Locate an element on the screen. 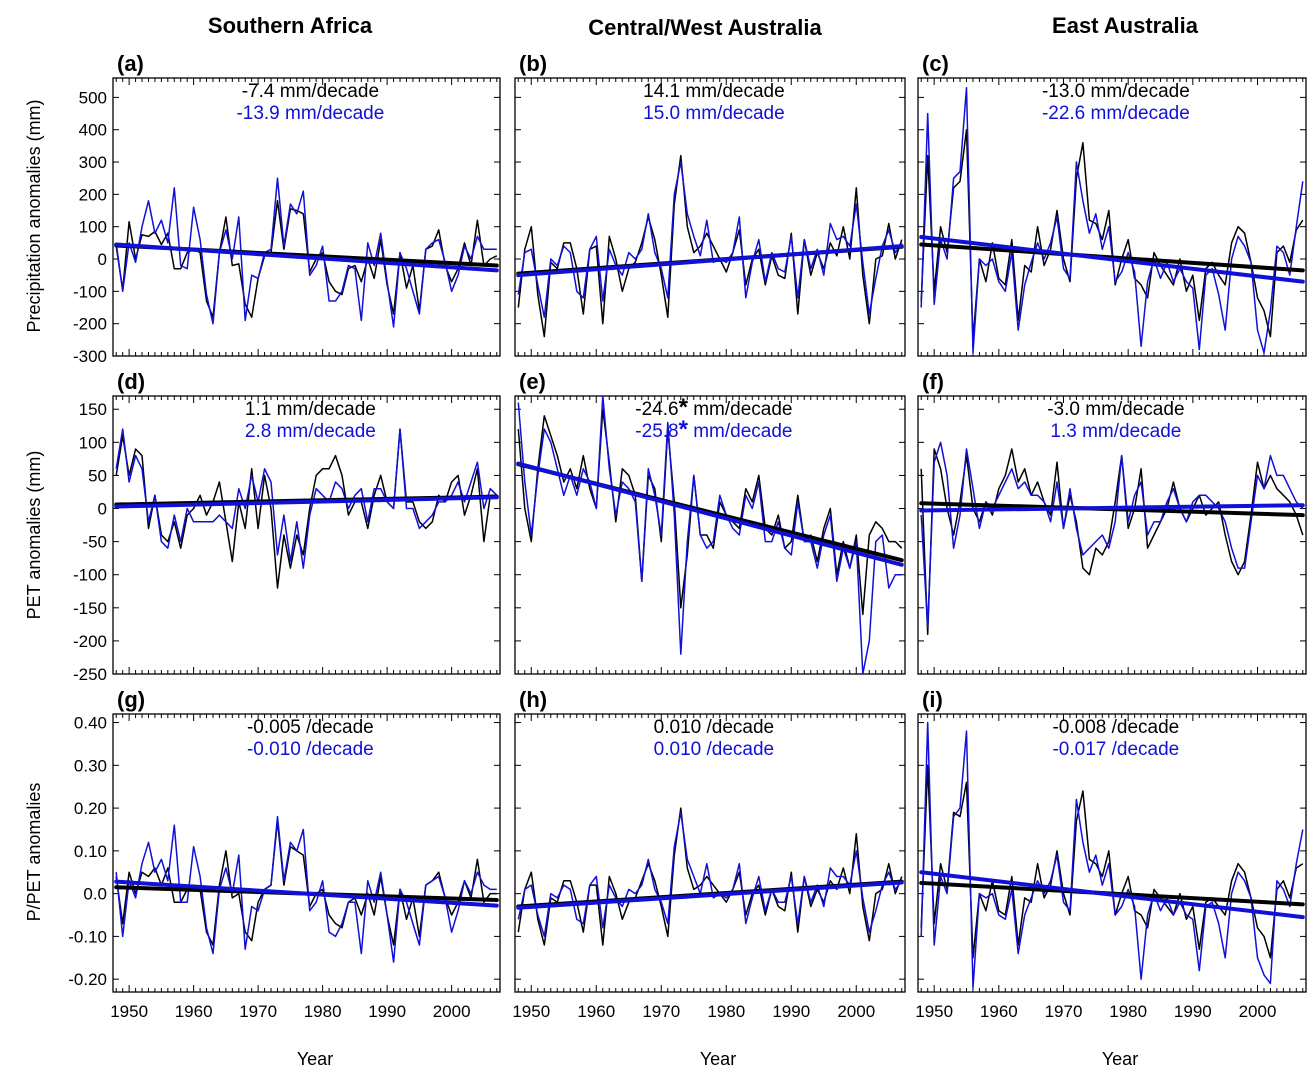 The height and width of the screenshot is (1071, 1312). panel-label-e: (e) is located at coordinates (532, 381).